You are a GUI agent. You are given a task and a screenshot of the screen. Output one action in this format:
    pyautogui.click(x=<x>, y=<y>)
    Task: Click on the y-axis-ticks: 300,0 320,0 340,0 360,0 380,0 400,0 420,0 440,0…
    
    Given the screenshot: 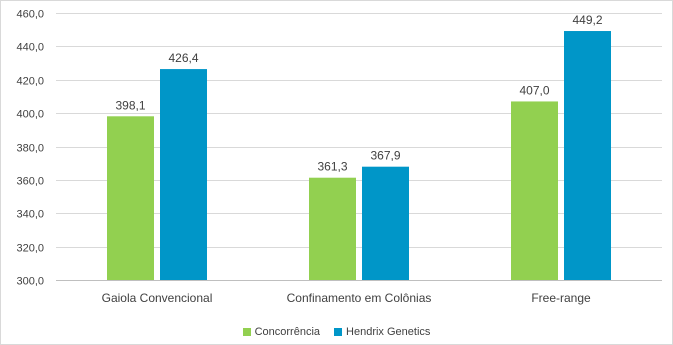 What is the action you would take?
    pyautogui.click(x=30, y=148)
    